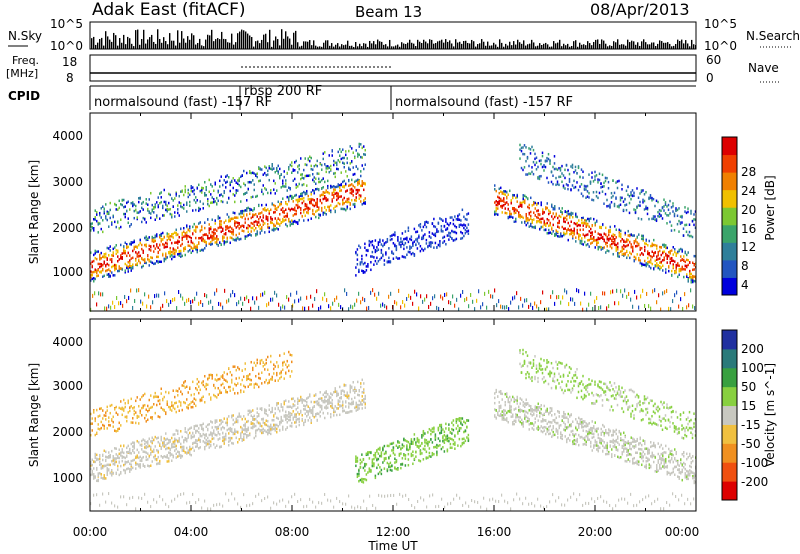 The image size is (800, 554). Describe the element at coordinates (729, 251) in the screenshot. I see `colorbar-swatch` at that location.